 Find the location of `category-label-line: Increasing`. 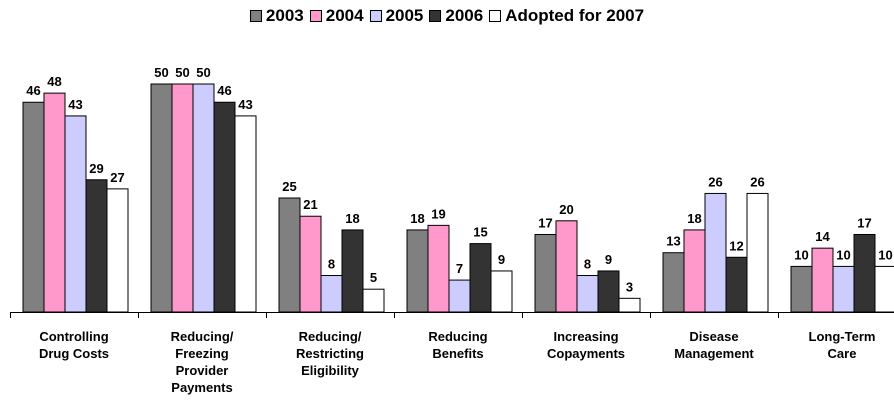

category-label-line: Increasing is located at coordinates (586, 336).